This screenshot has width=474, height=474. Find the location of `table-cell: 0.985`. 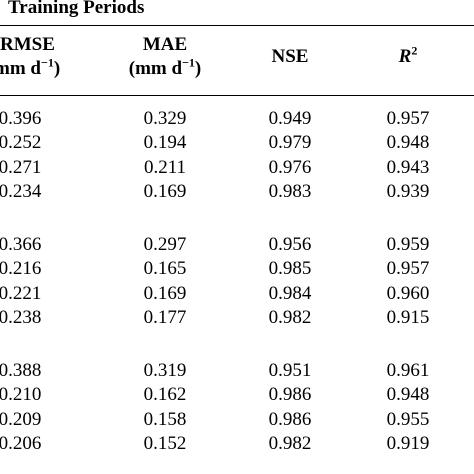

table-cell: 0.985 is located at coordinates (290, 269).